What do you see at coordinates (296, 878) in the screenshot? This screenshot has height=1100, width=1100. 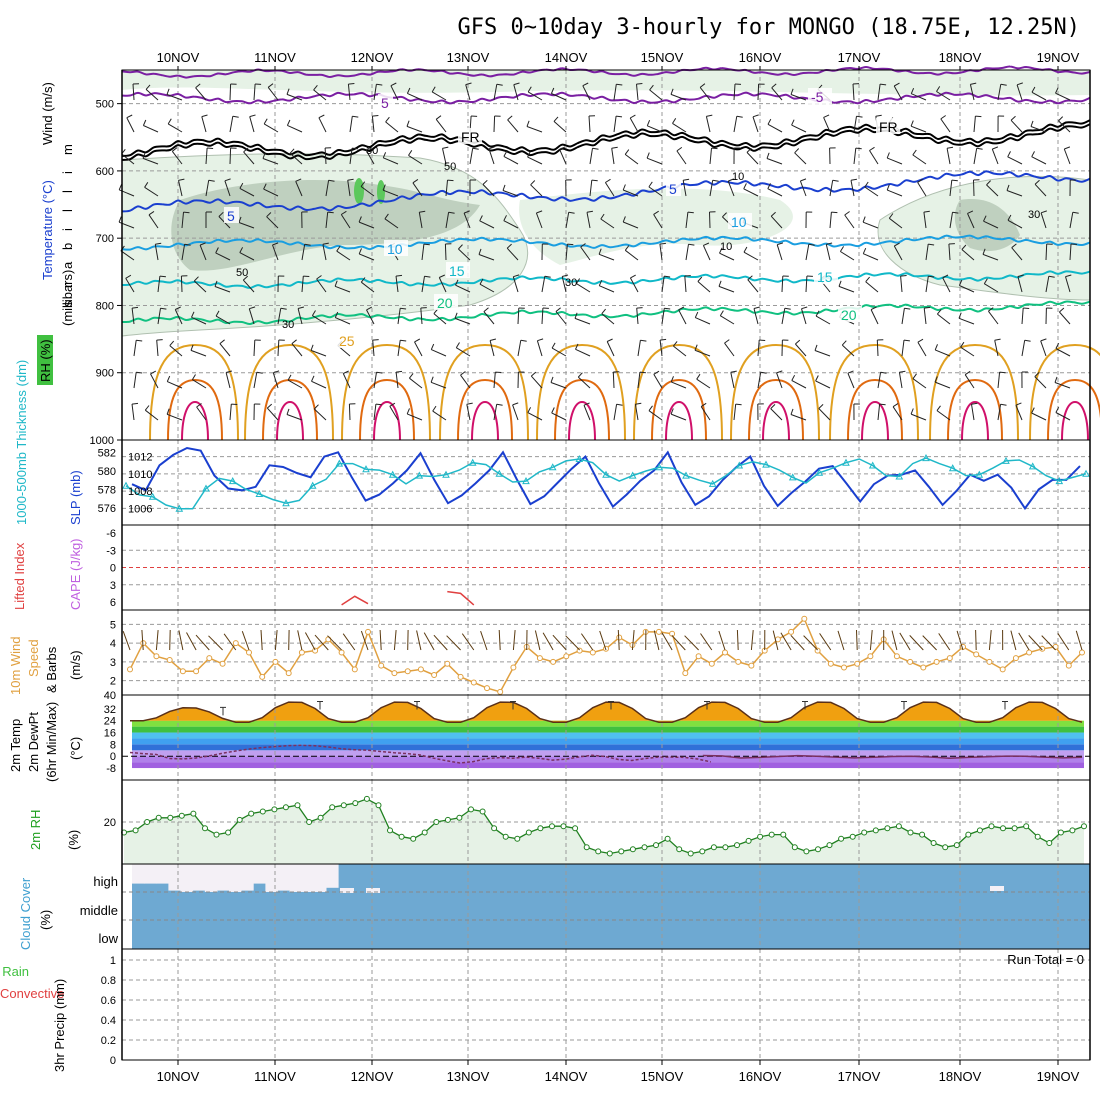 I see `high-cloud-gap` at bounding box center [296, 878].